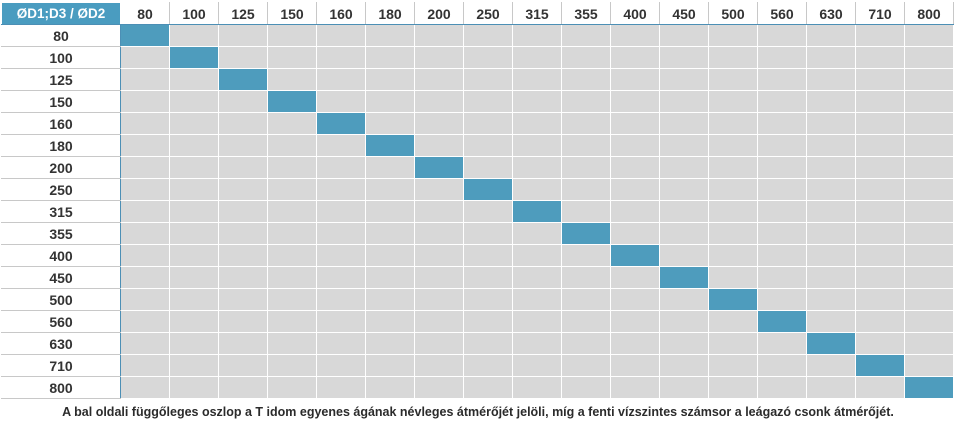  What do you see at coordinates (61, 233) in the screenshot?
I see `row-header-355: 355` at bounding box center [61, 233].